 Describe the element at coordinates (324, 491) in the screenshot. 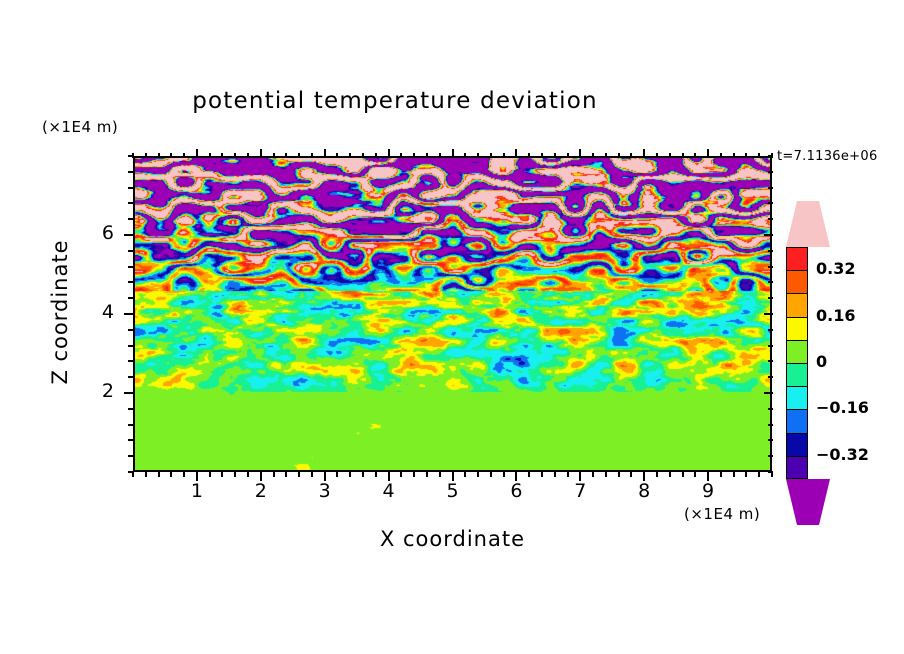

I see `x-tick-label: 3` at that location.